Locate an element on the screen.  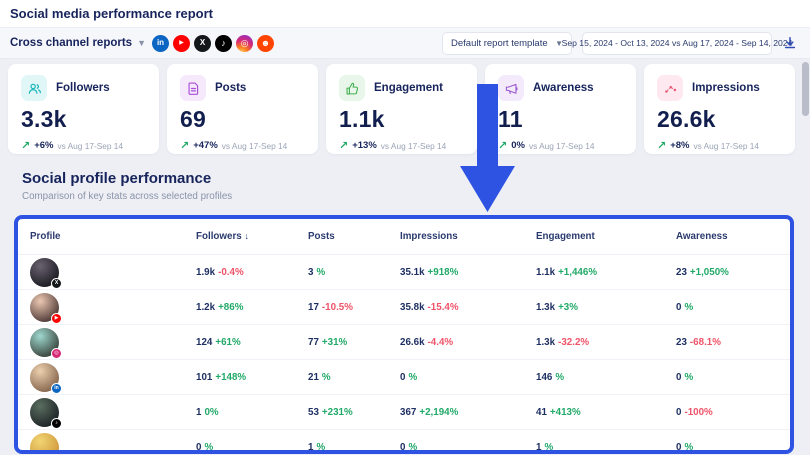
title-bar: Social media performance report is located at coordinates (405, 14).